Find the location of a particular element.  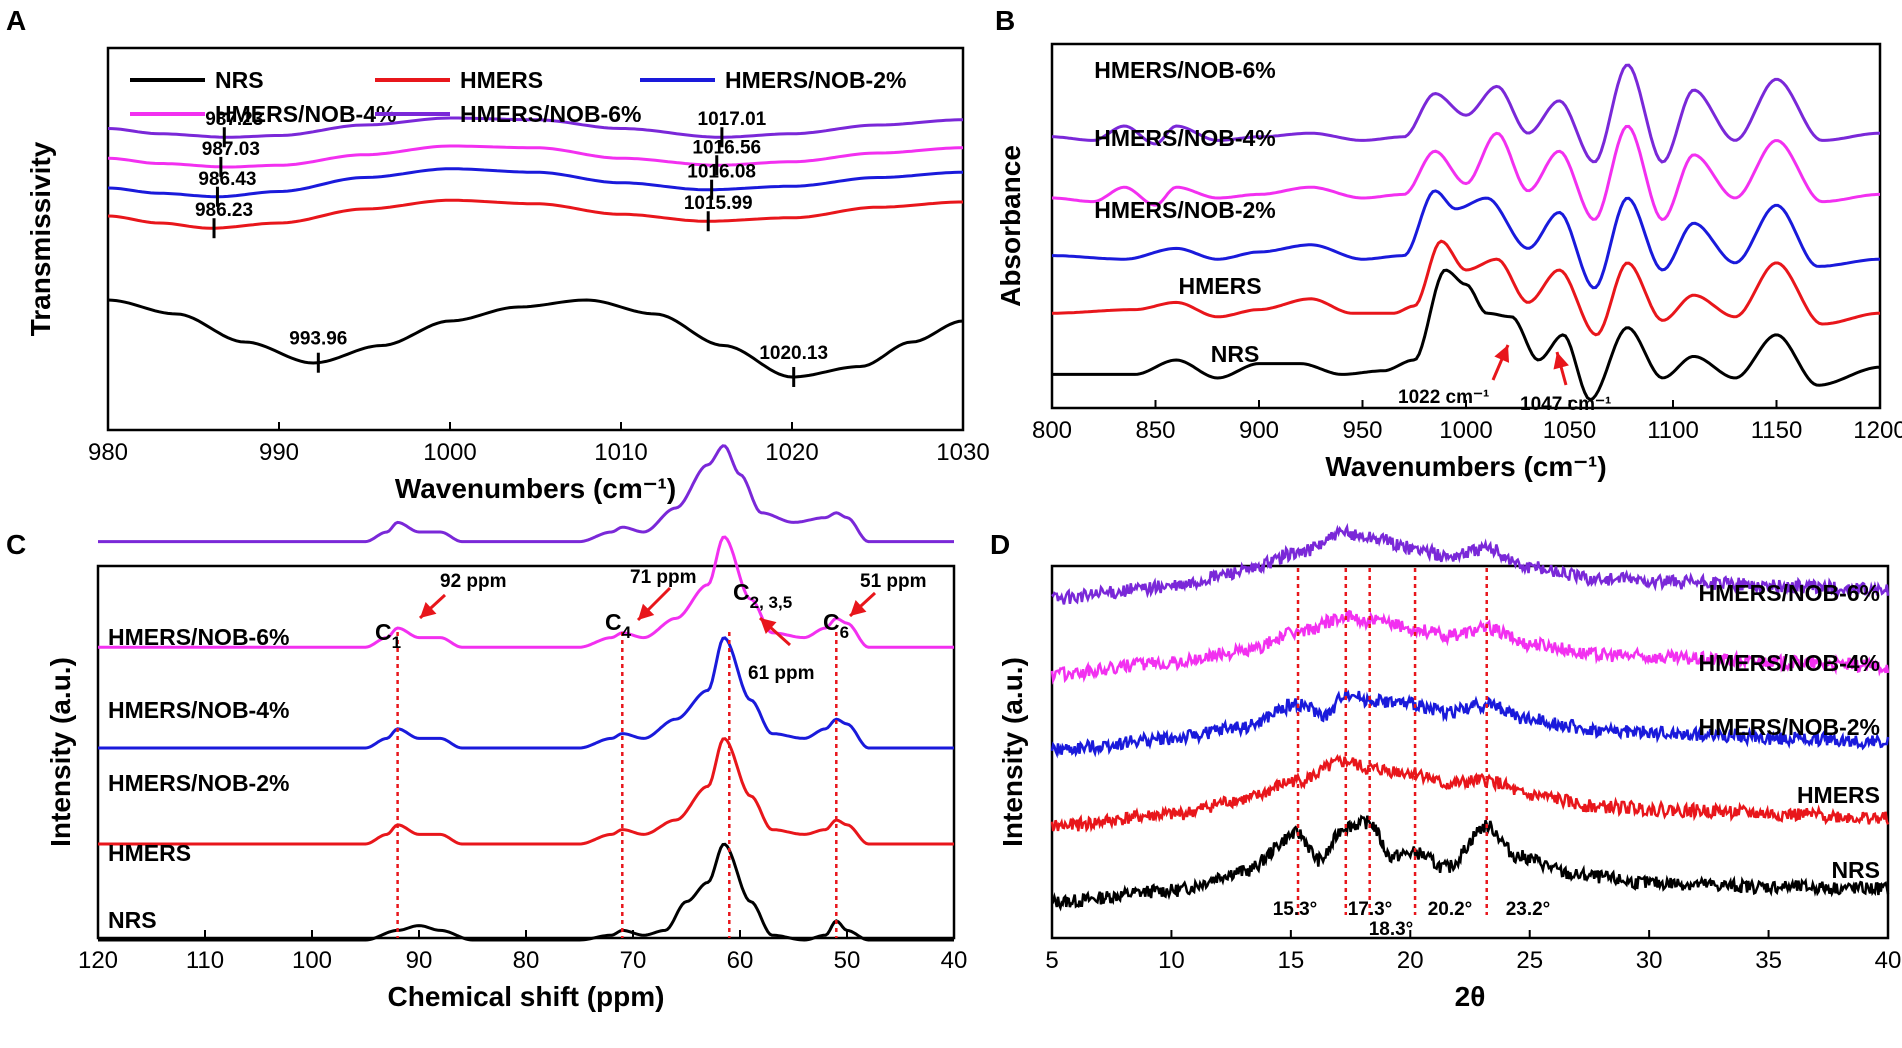

peak-label: 986.23 is located at coordinates (224, 210).